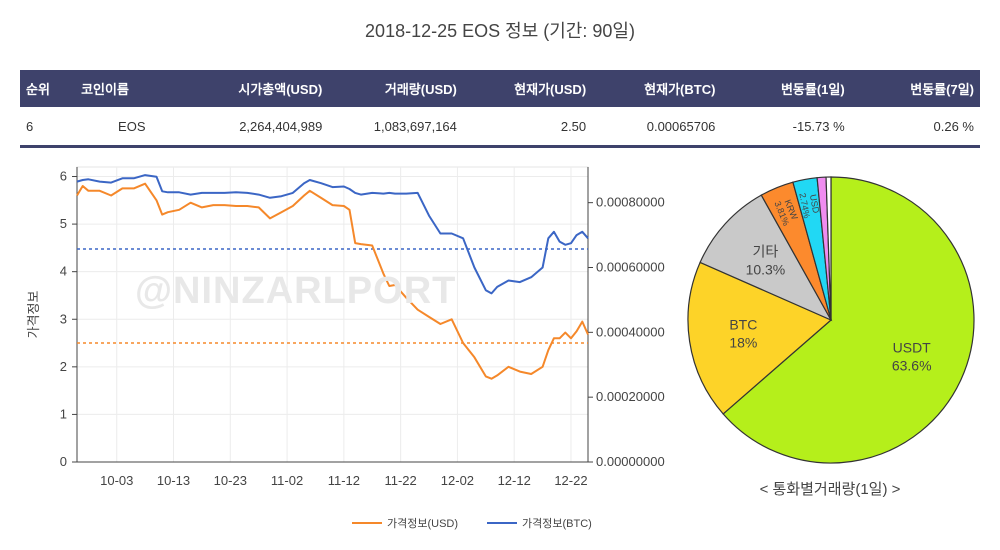 Image resolution: width=1000 pixels, height=550 pixels. What do you see at coordinates (63, 318) in the screenshot?
I see `y-tick-label: 3` at bounding box center [63, 318].